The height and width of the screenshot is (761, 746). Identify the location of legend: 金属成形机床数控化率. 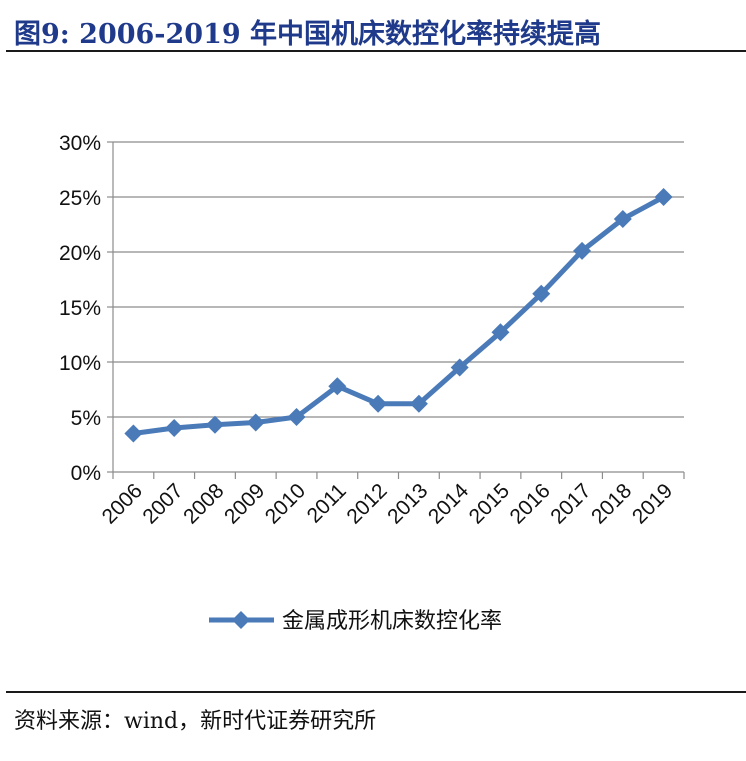
(355, 621).